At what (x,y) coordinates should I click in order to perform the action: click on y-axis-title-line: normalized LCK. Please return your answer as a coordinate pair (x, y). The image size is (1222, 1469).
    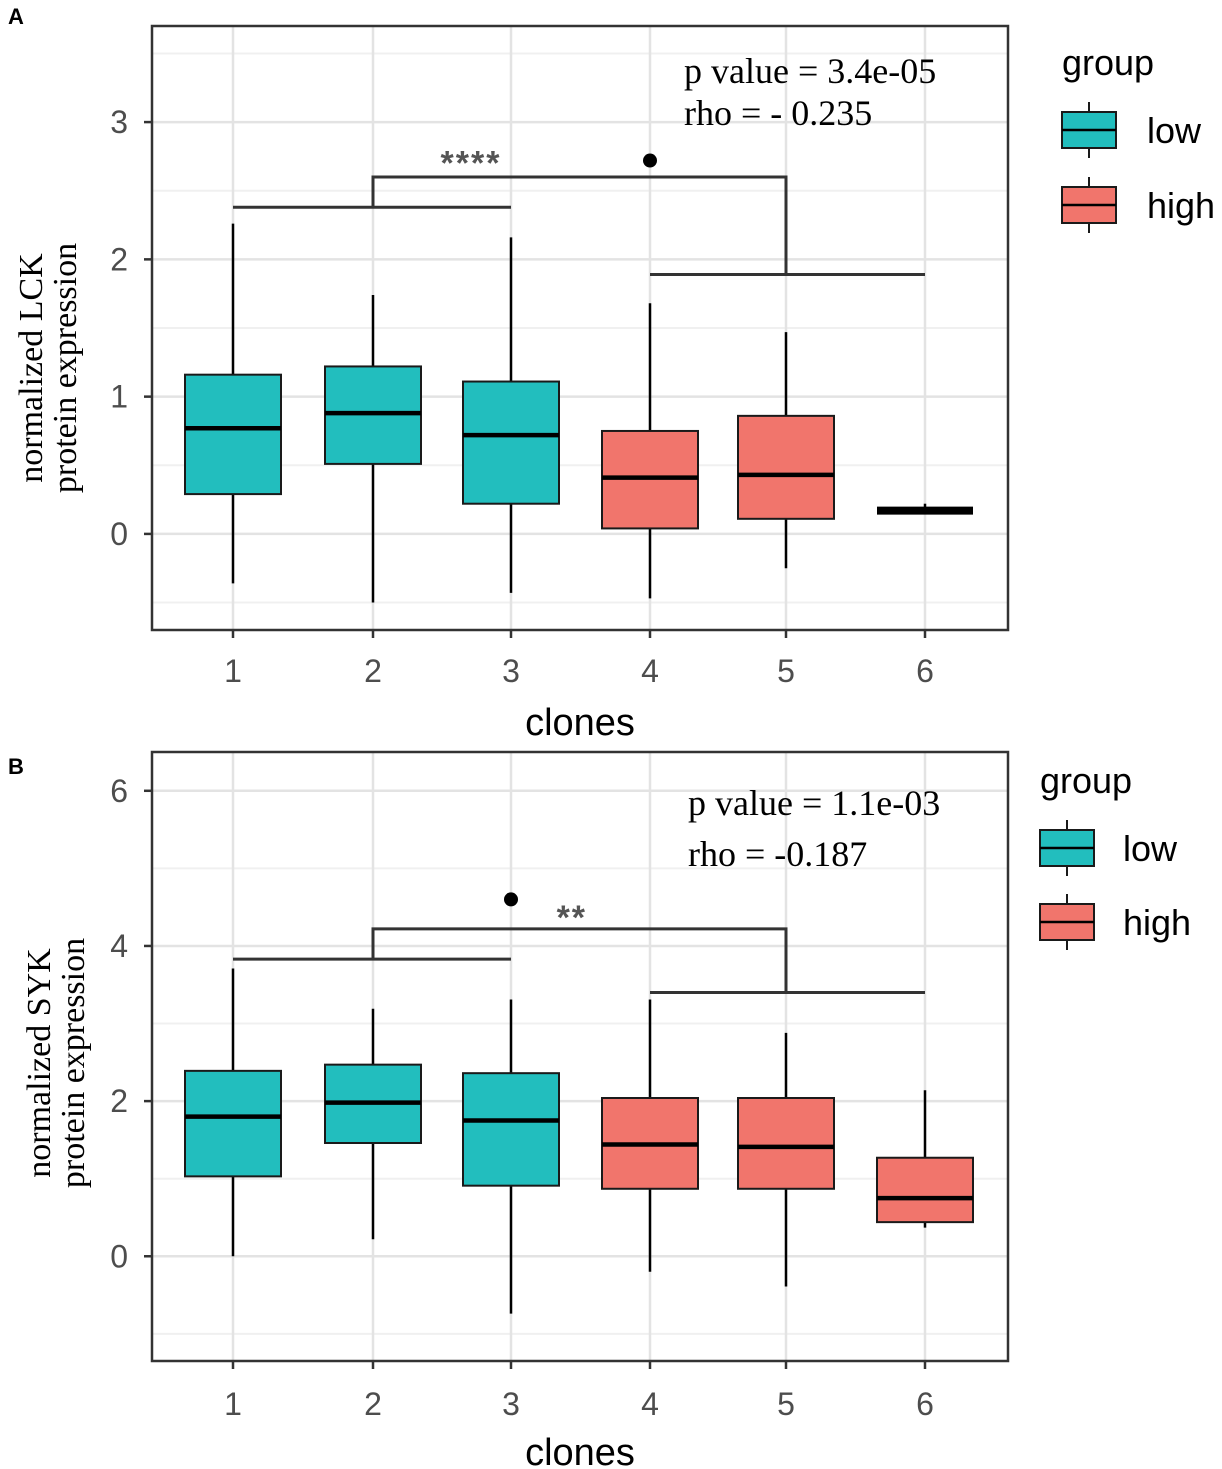
    Looking at the image, I should click on (31, 368).